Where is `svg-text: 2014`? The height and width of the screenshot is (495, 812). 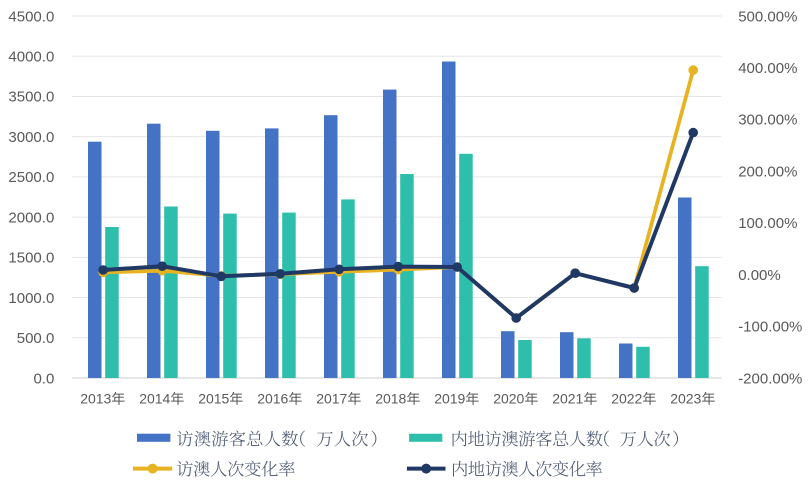 svg-text: 2014 is located at coordinates (154, 399).